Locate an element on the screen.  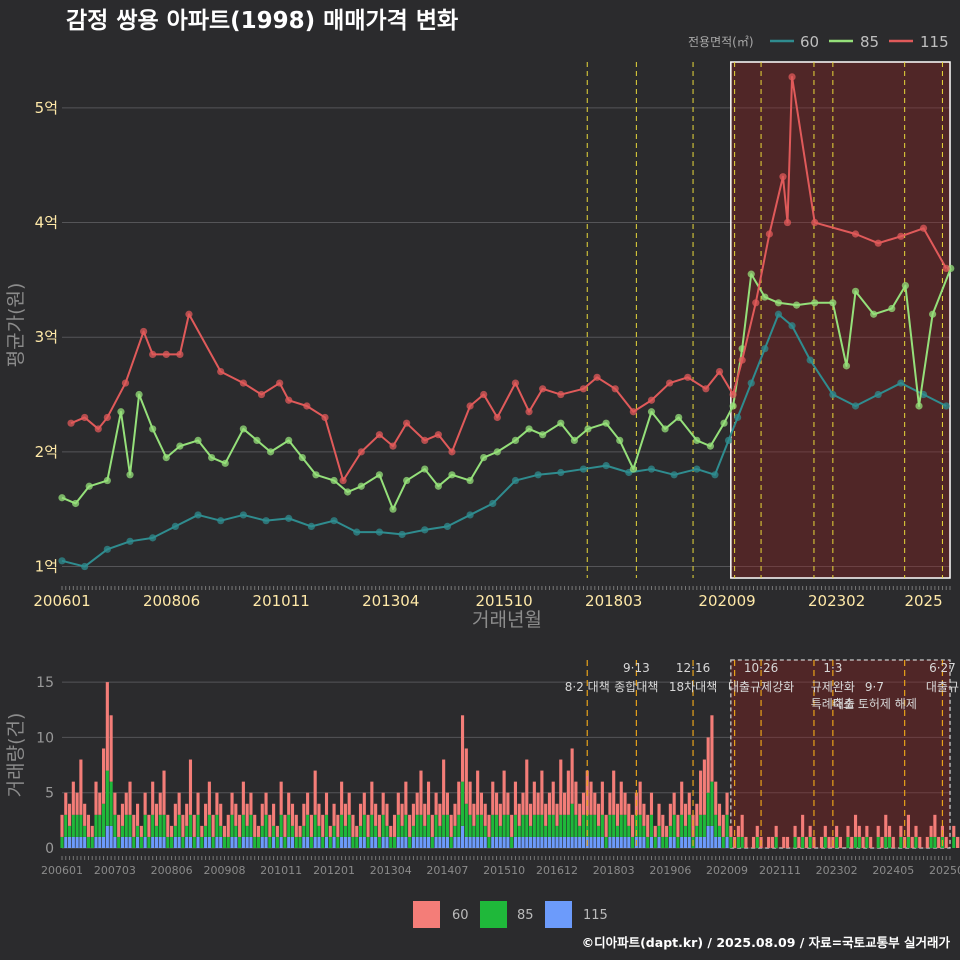
volume-x-tick-label: 201906 is located at coordinates (670, 870).